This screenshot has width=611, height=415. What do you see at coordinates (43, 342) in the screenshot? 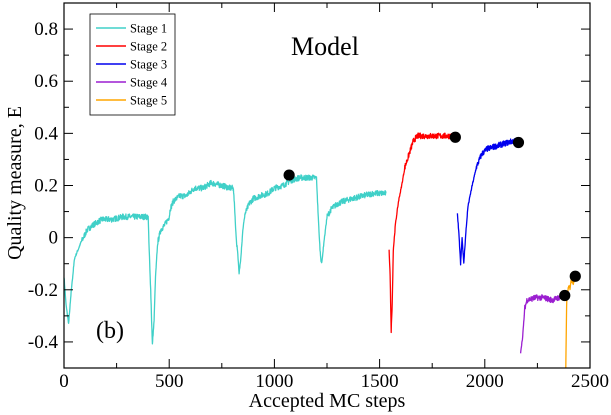
I see `y-tick-label: -0.4` at bounding box center [43, 342].